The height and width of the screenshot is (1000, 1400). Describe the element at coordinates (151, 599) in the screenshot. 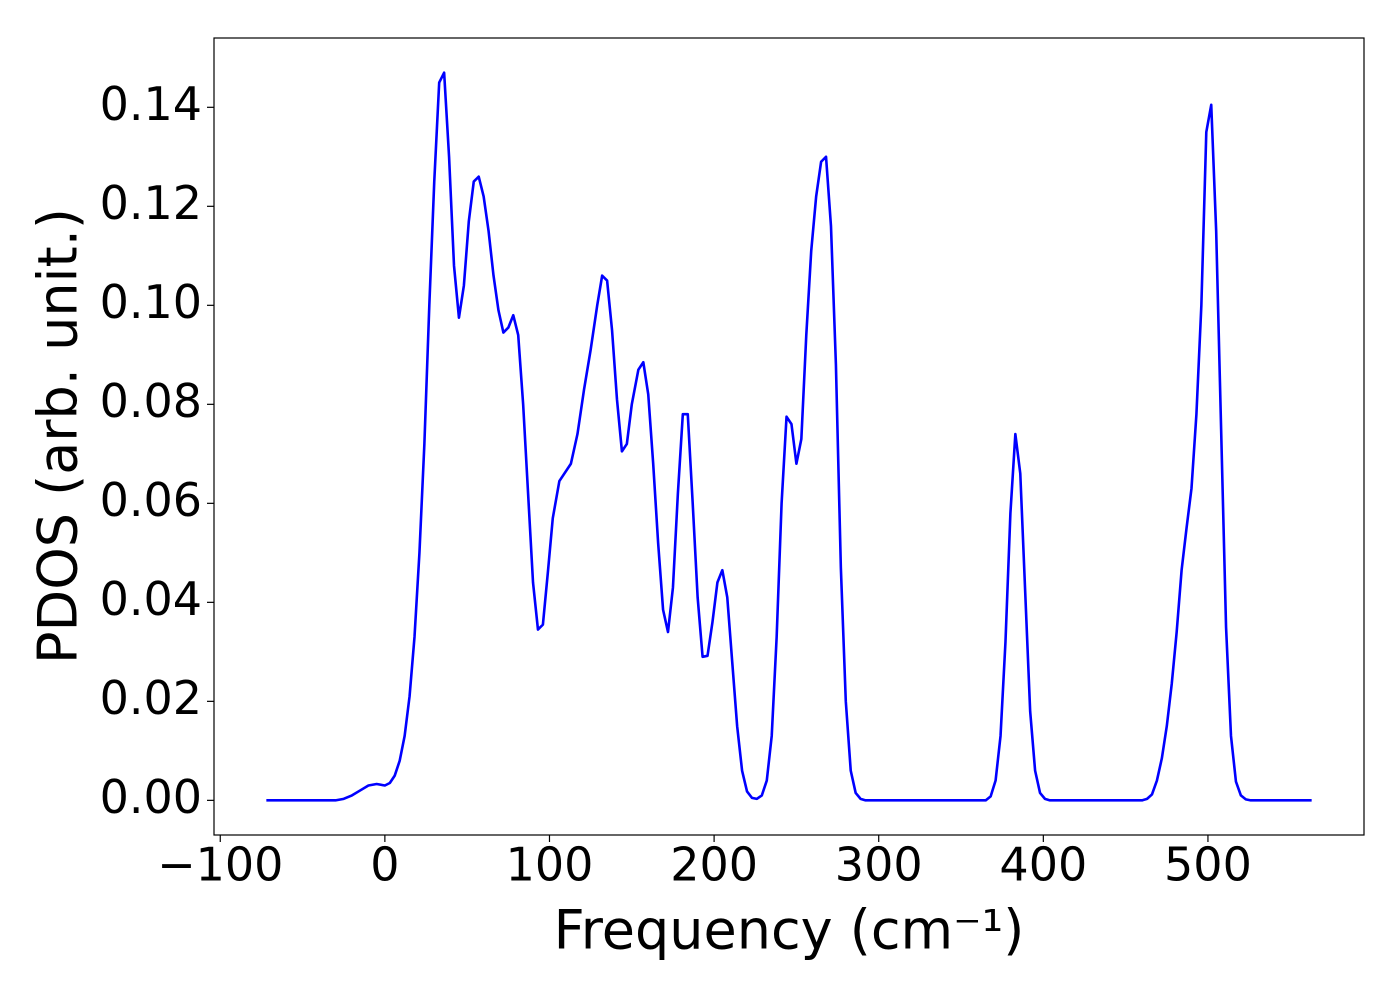

I see `y-tick-label: 0.04` at that location.